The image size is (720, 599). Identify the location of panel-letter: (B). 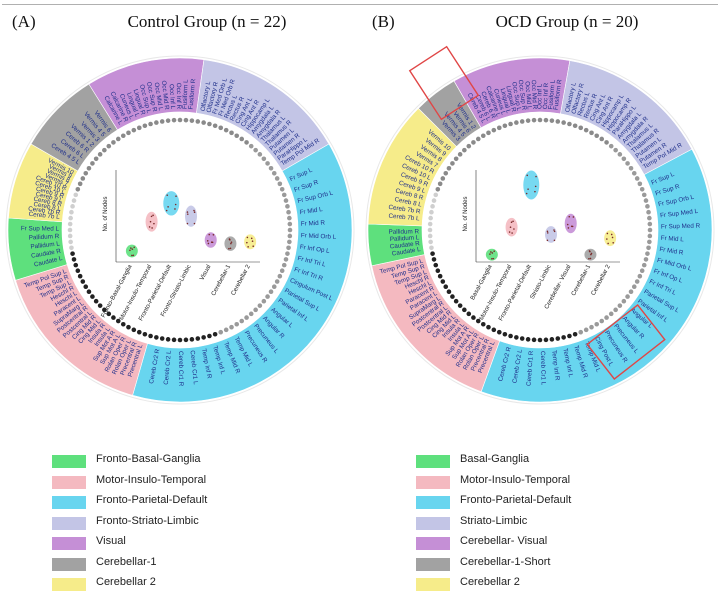
(383, 21).